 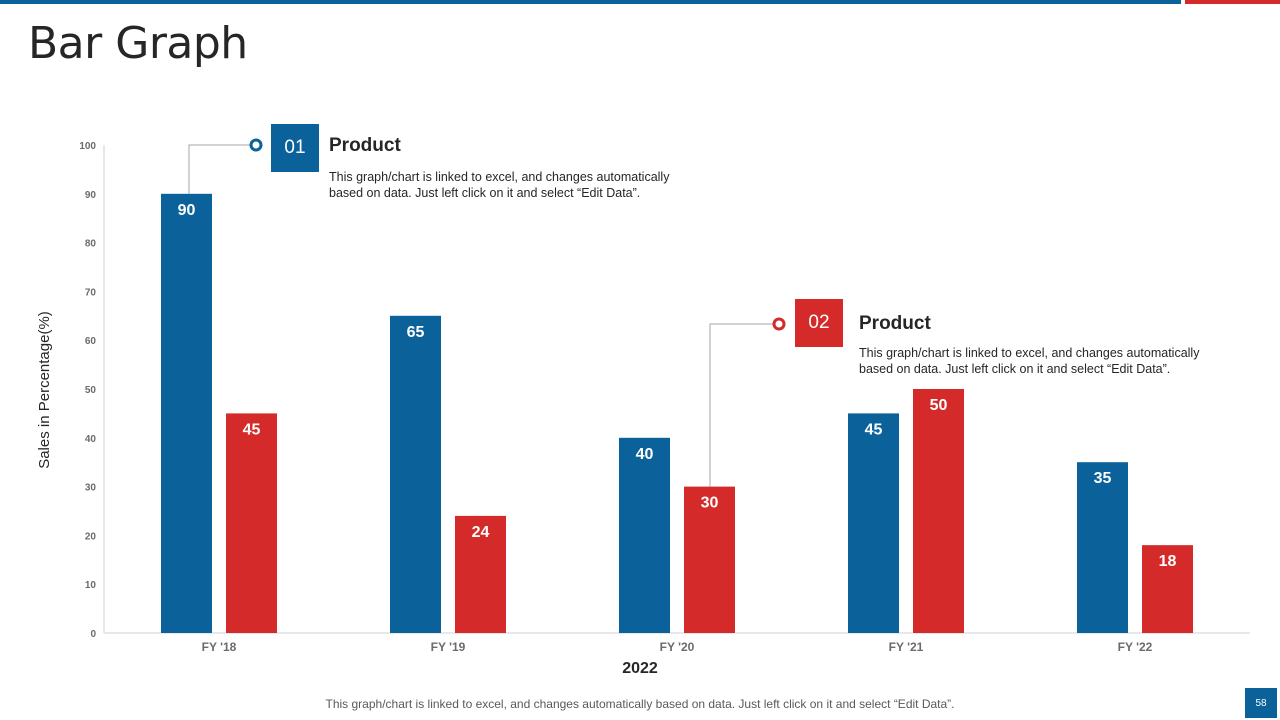 I want to click on y-tick-label: 10, so click(x=91, y=585).